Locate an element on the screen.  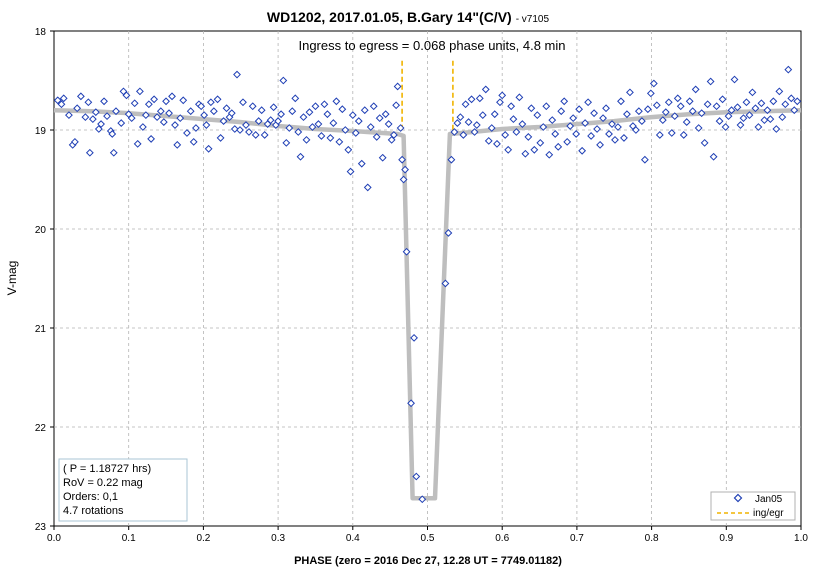
legend: Jan05 ing/egr is located at coordinates (753, 506).